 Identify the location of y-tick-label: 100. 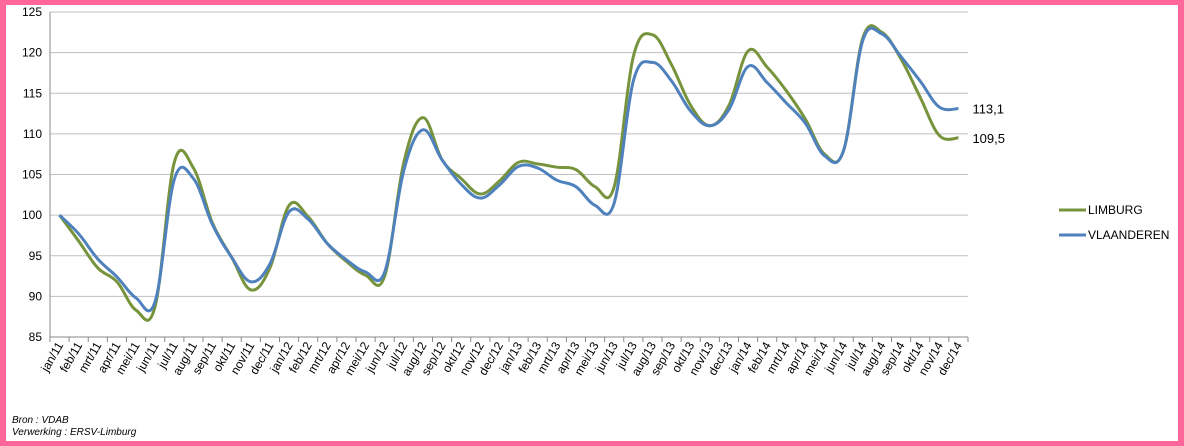
(32, 215).